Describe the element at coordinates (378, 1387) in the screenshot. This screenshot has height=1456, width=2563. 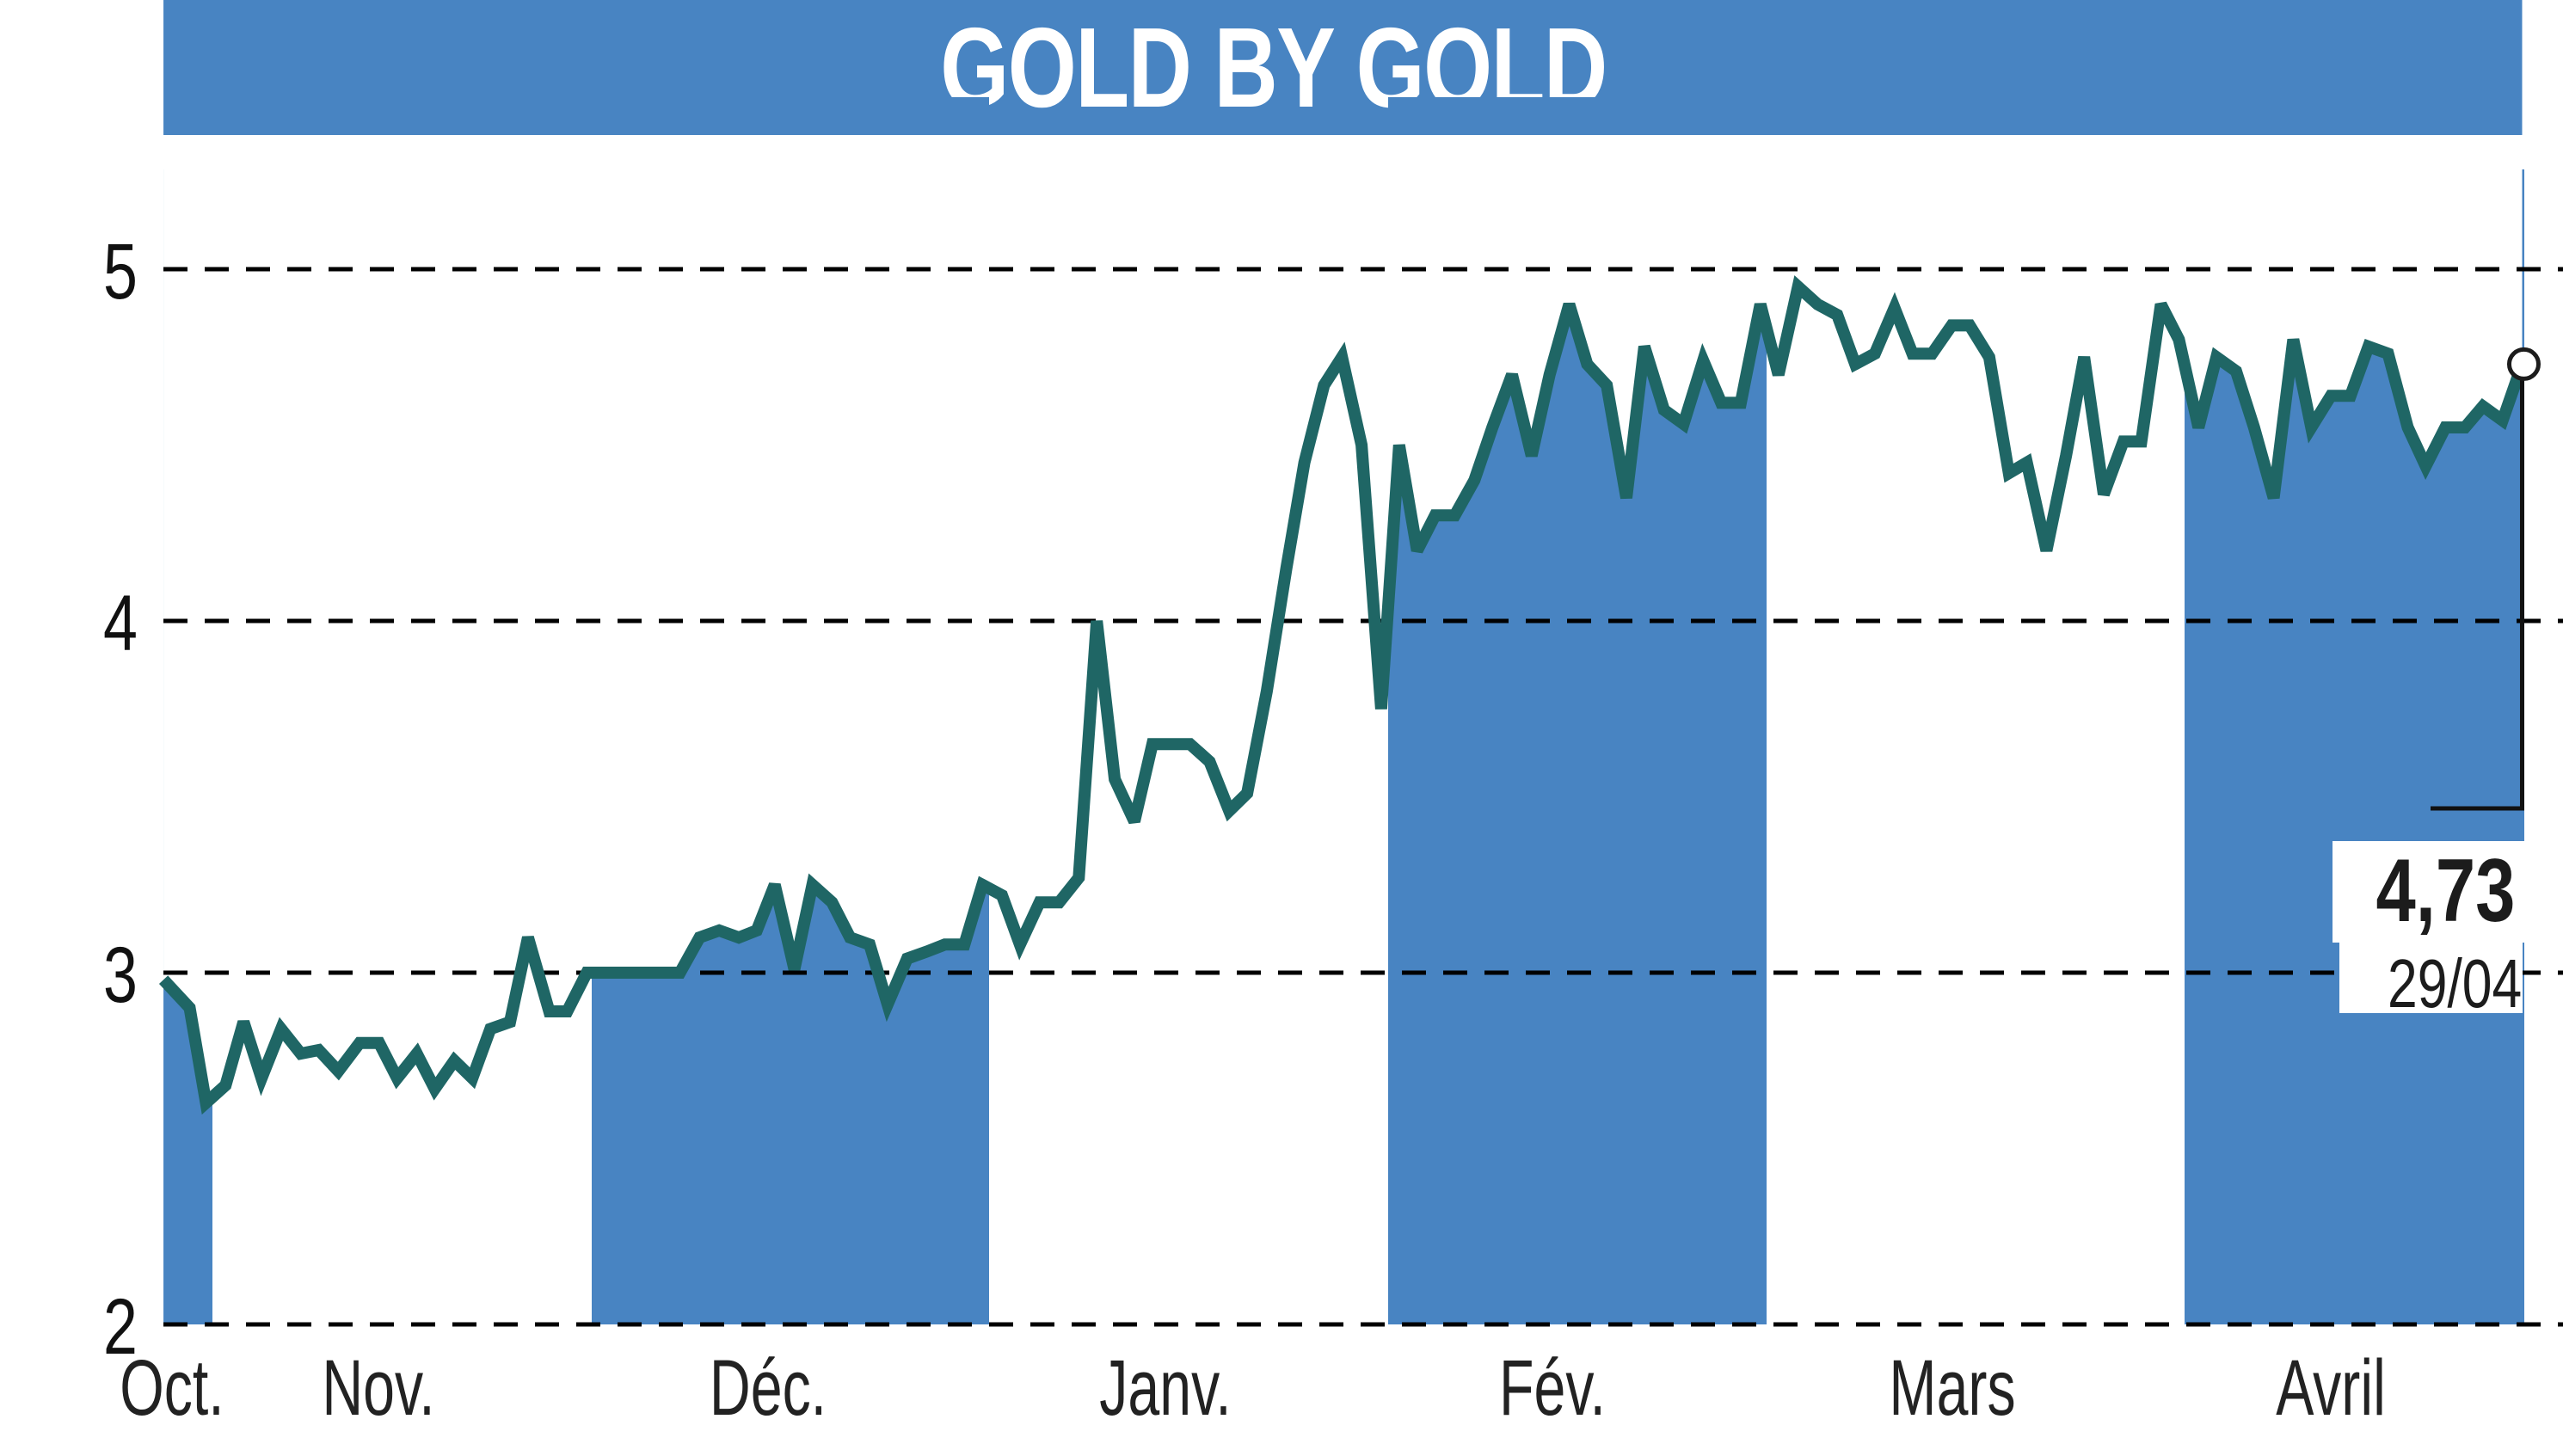
I see `x-tick-label: Nov.` at that location.